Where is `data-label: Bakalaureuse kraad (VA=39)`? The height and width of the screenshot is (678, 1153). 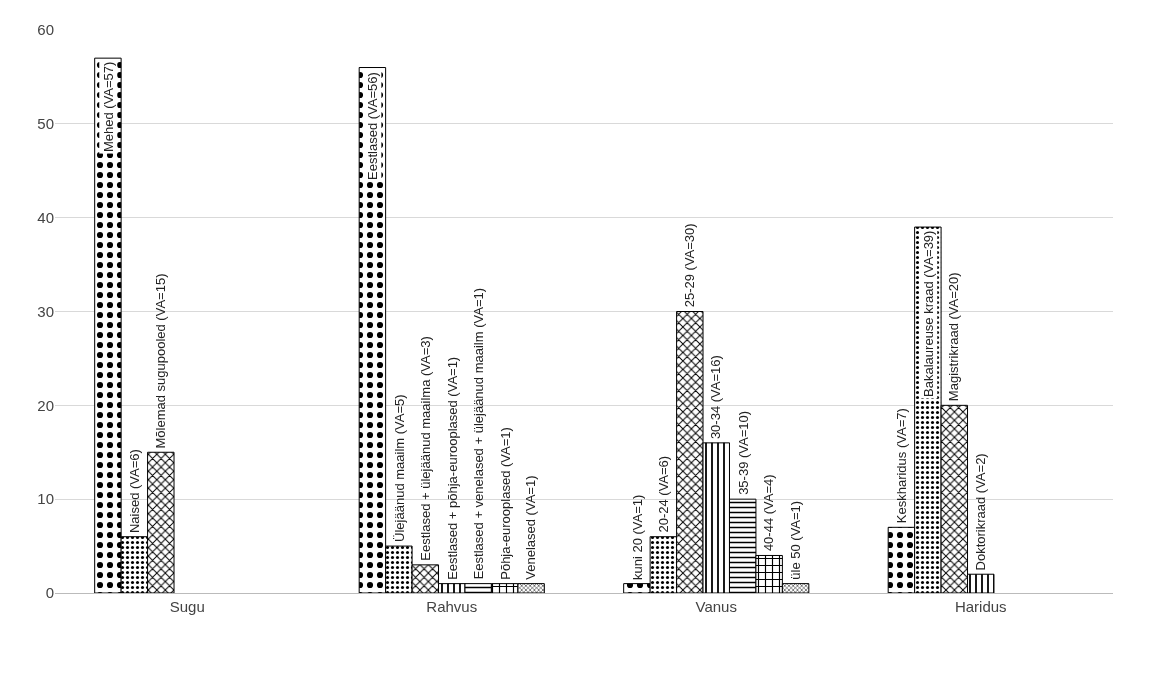
data-label: Bakalaureuse kraad (VA=39) is located at coordinates (928, 313).